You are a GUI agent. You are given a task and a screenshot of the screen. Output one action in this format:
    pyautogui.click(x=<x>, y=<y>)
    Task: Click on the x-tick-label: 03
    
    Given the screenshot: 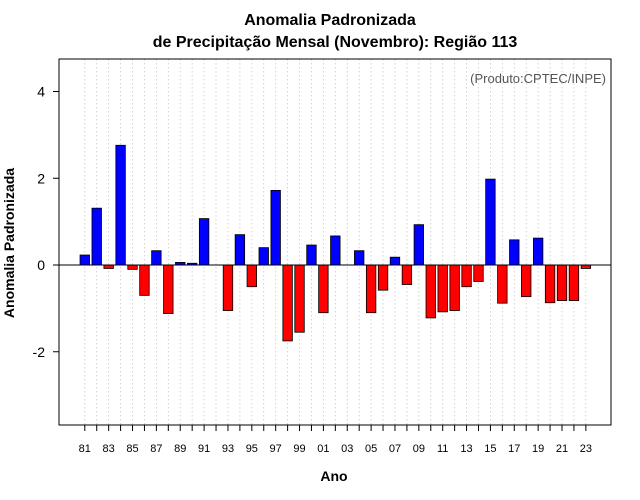 What is the action you would take?
    pyautogui.click(x=347, y=449)
    